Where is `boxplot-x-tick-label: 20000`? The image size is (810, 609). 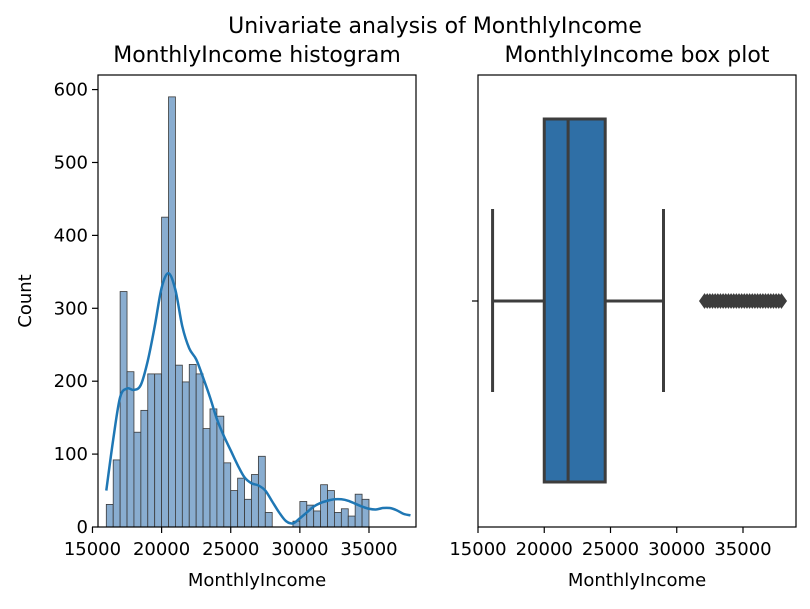
boxplot-x-tick-label: 20000 is located at coordinates (544, 549).